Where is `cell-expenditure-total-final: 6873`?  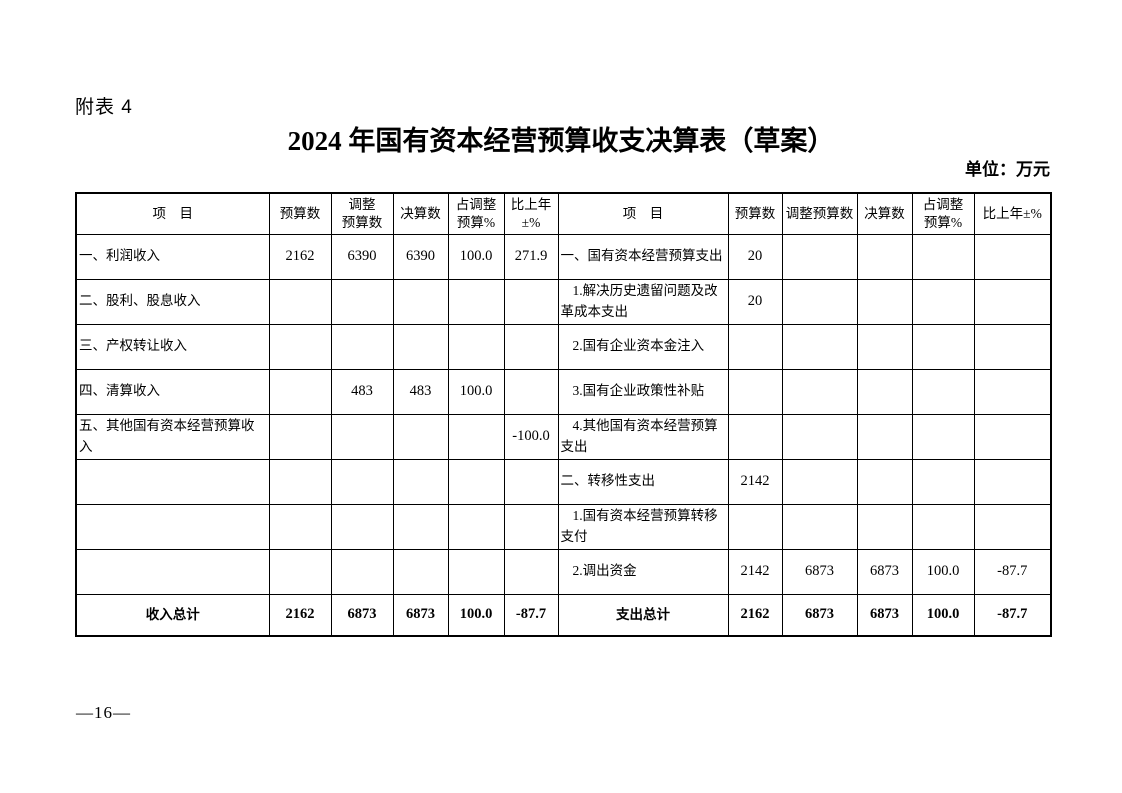
cell-expenditure-total-final: 6873 is located at coordinates (884, 615).